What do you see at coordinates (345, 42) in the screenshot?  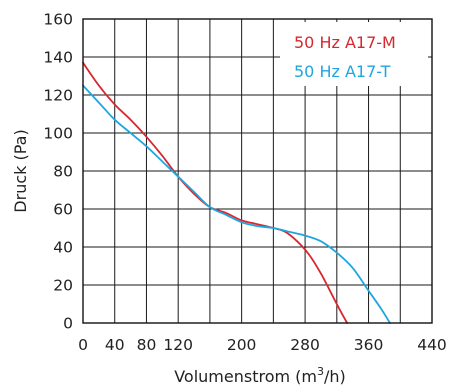 I see `legend-label-a17-m: 50 Hz A17-M` at bounding box center [345, 42].